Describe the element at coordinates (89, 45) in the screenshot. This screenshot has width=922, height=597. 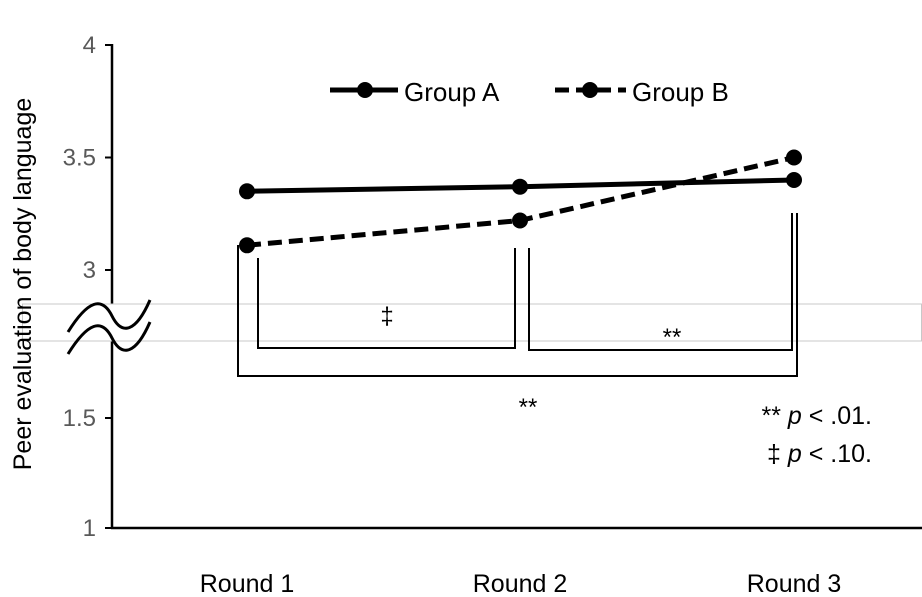
I see `y-tick-label: 4` at that location.